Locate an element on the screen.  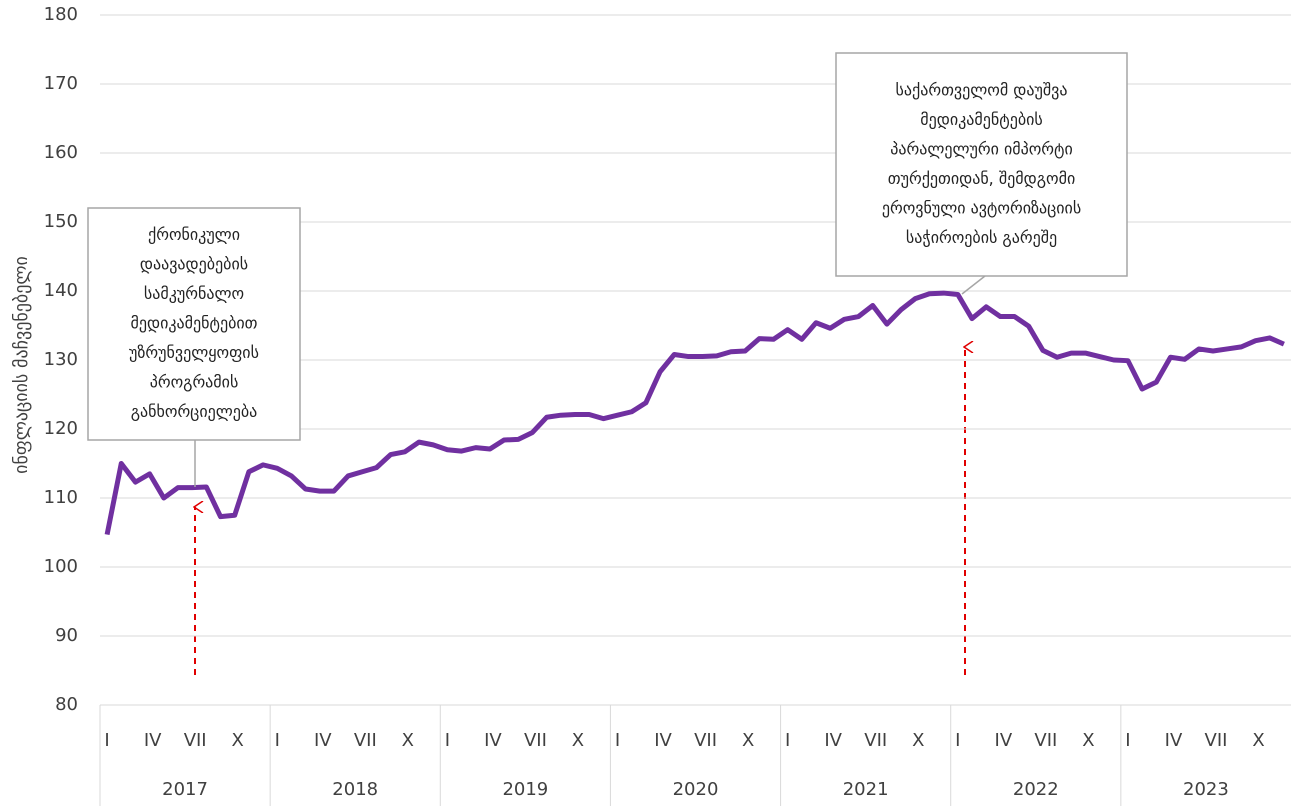
annotation-text: ეროვნული ავტორიზაციის is located at coordinates (981, 207).